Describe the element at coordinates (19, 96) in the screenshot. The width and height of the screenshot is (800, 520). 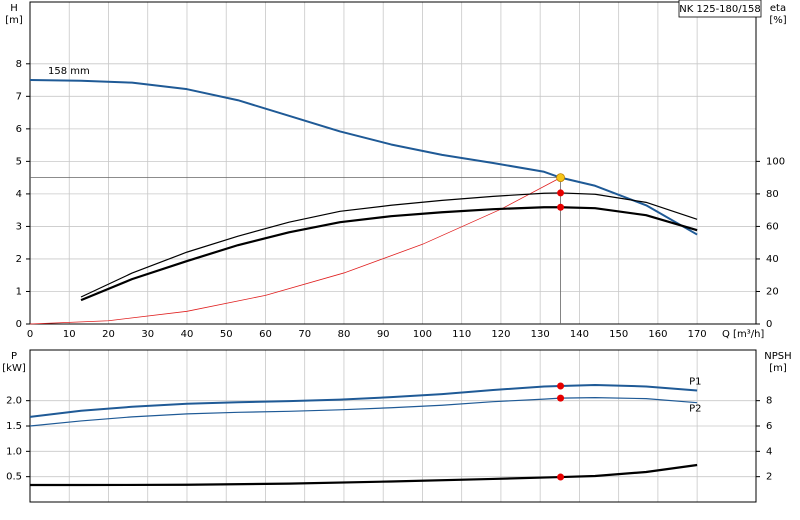
I see `y-tick-label: 7` at that location.